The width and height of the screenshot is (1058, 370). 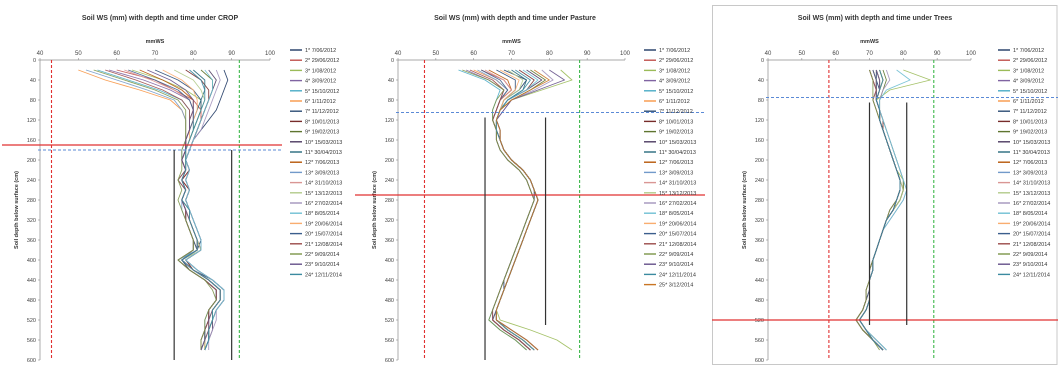 I want to click on legend-label: 13* 3/09/2013, so click(x=1030, y=173).